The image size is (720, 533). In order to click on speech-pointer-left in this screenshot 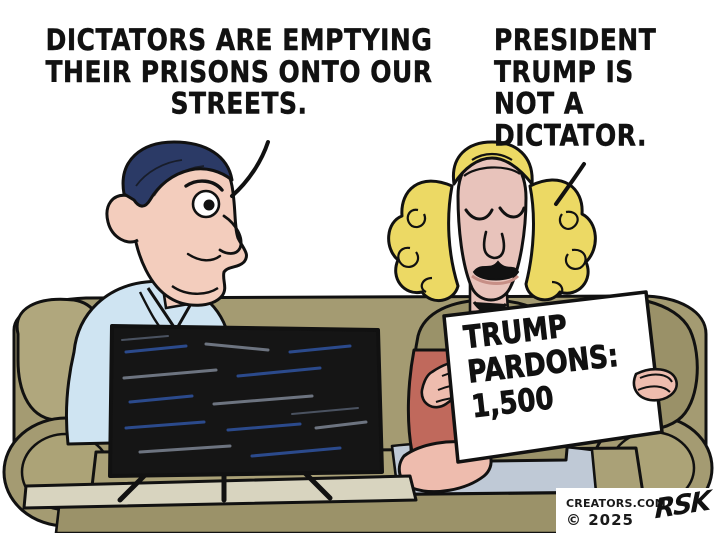, I will do `click(250, 169)`.